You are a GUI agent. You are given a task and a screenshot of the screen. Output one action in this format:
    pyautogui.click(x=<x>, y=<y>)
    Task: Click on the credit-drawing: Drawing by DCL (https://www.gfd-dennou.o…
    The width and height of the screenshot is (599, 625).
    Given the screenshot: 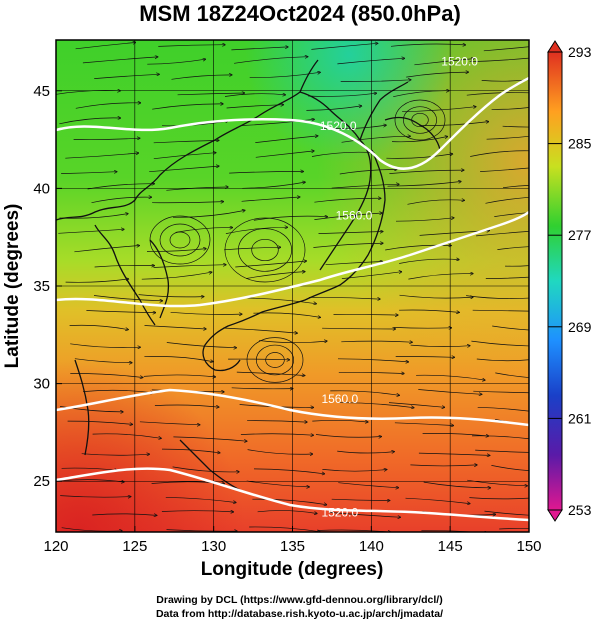 What is the action you would take?
    pyautogui.click(x=299, y=600)
    